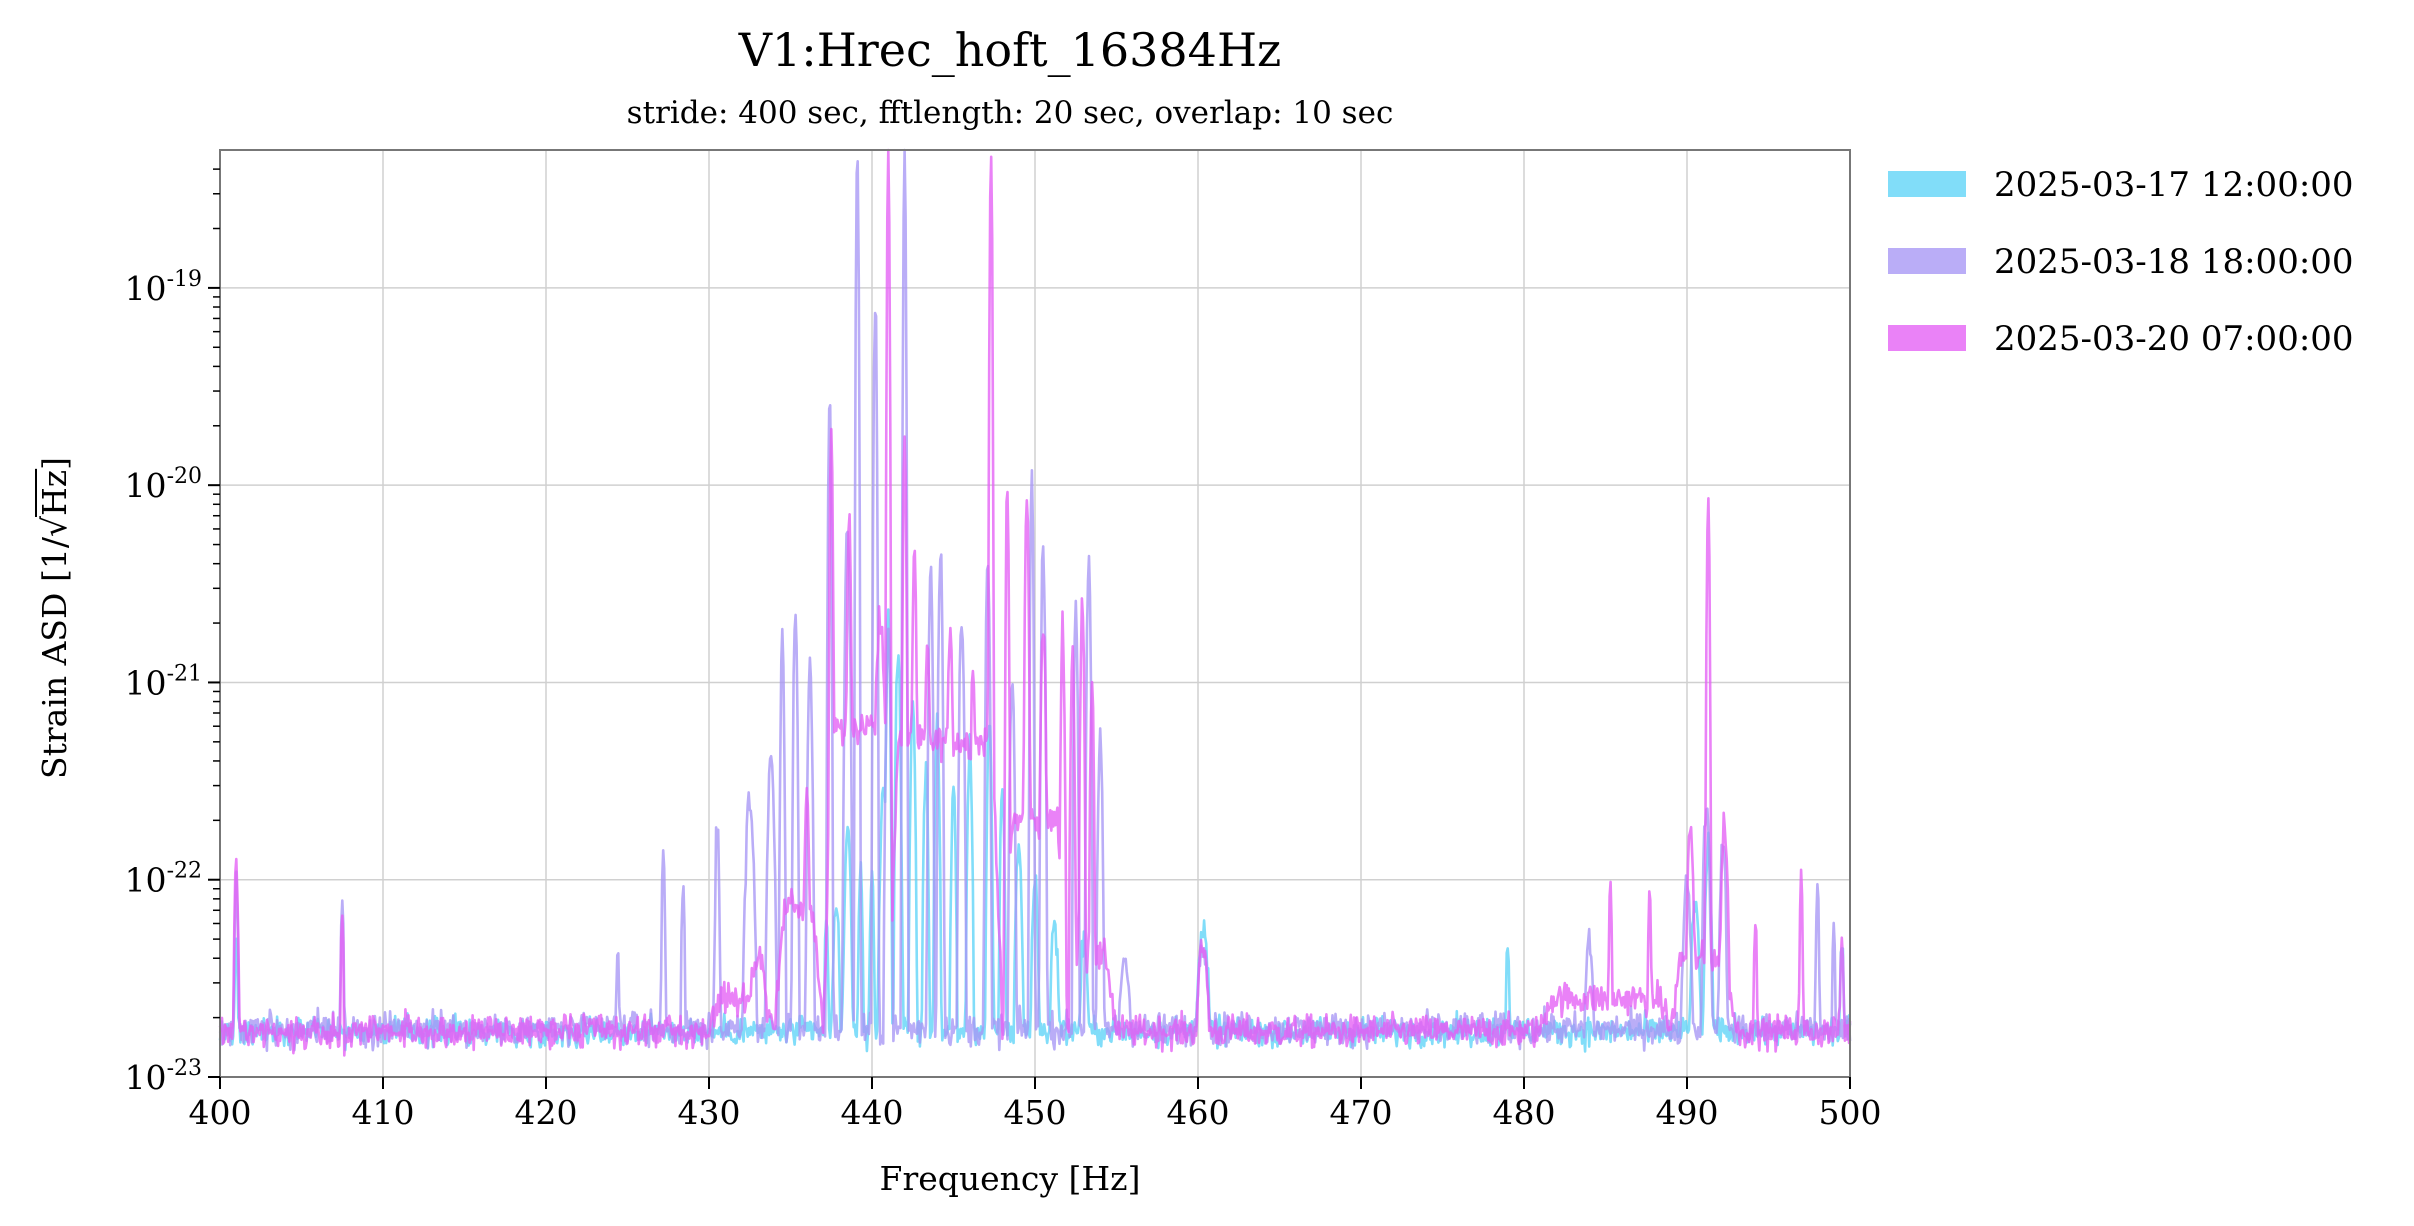 The image size is (2414, 1226). What do you see at coordinates (54, 526) in the screenshot?
I see `sqrt-sign: √` at bounding box center [54, 526].